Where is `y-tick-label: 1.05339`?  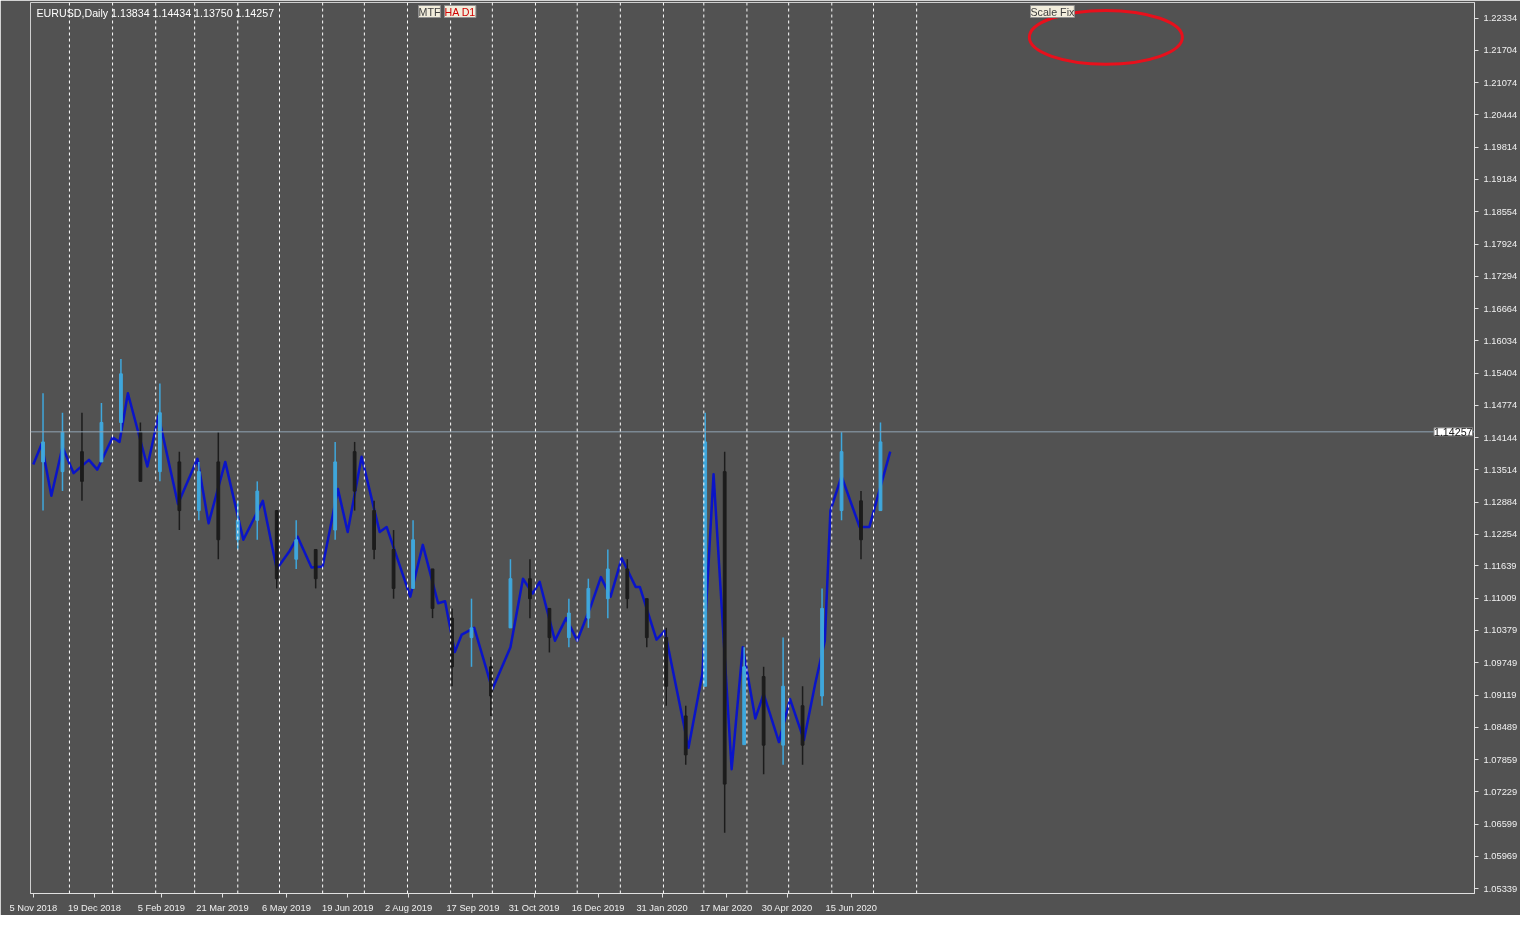
y-tick-label: 1.05339 is located at coordinates (1500, 888).